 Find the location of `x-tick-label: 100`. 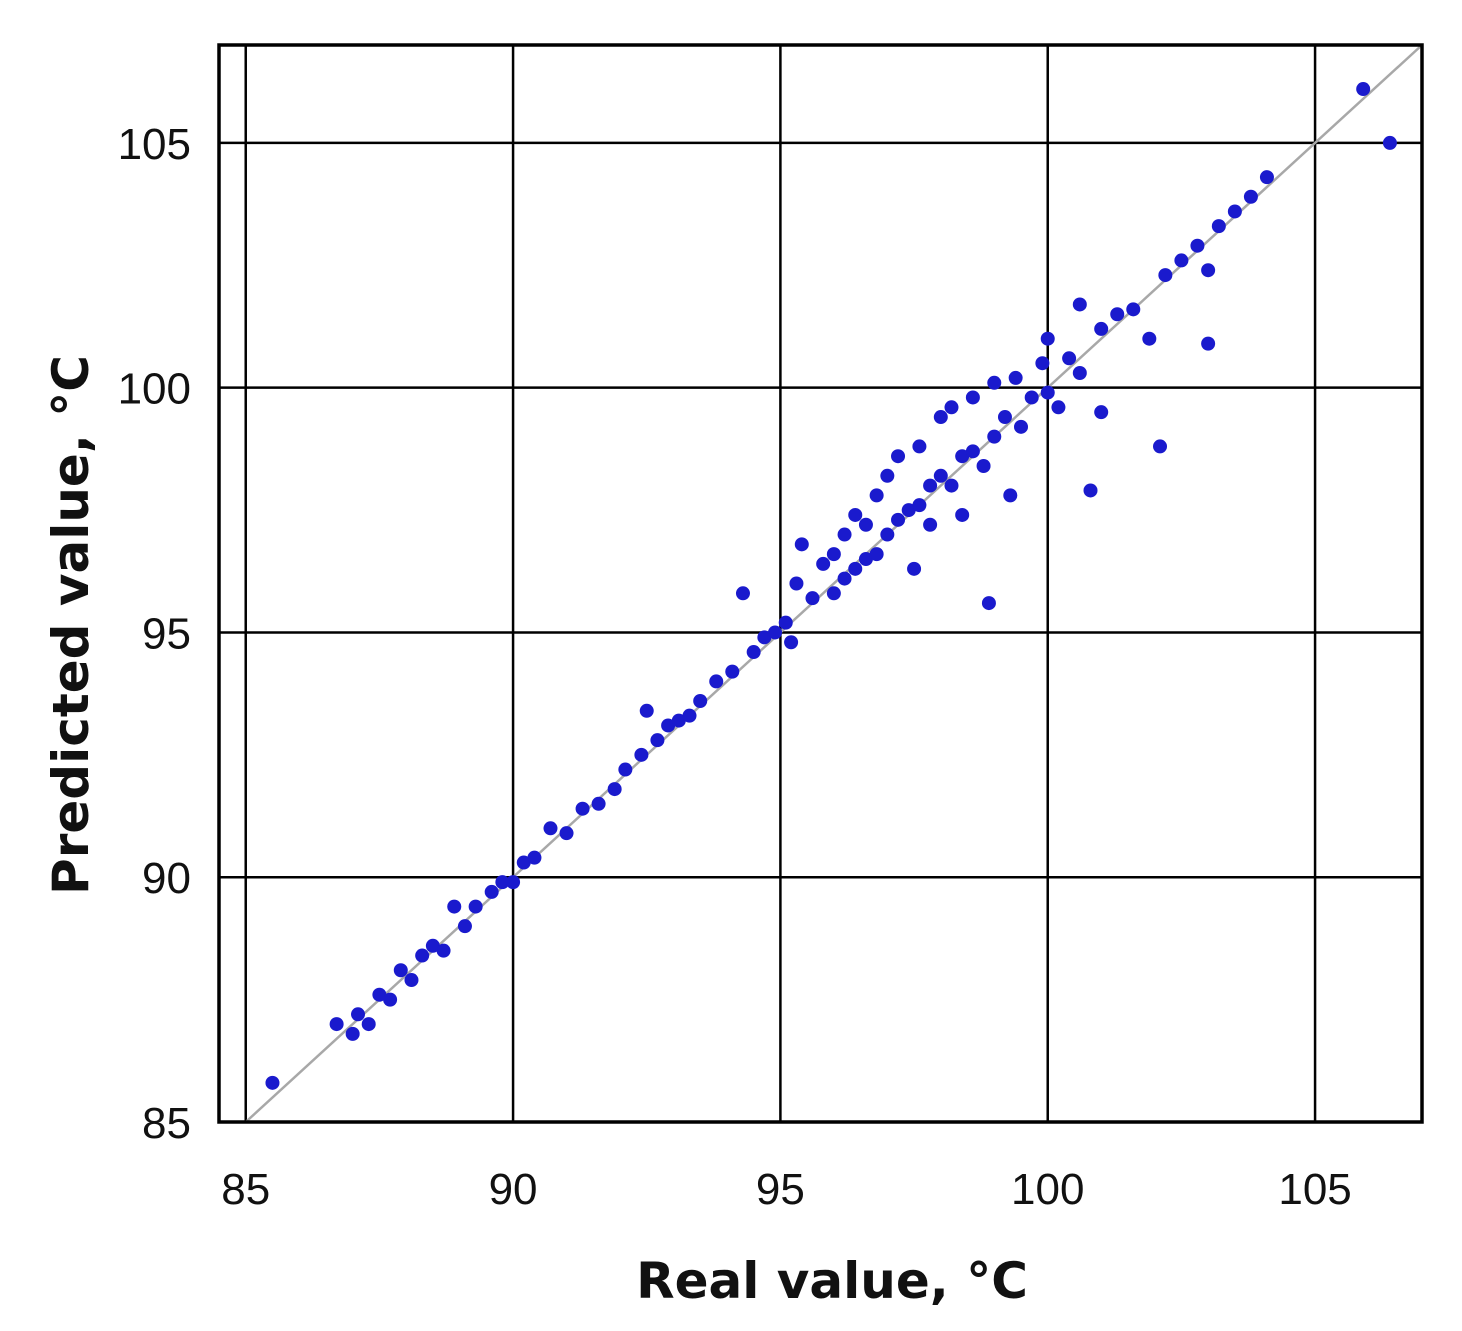

x-tick-label: 100 is located at coordinates (1047, 1189).